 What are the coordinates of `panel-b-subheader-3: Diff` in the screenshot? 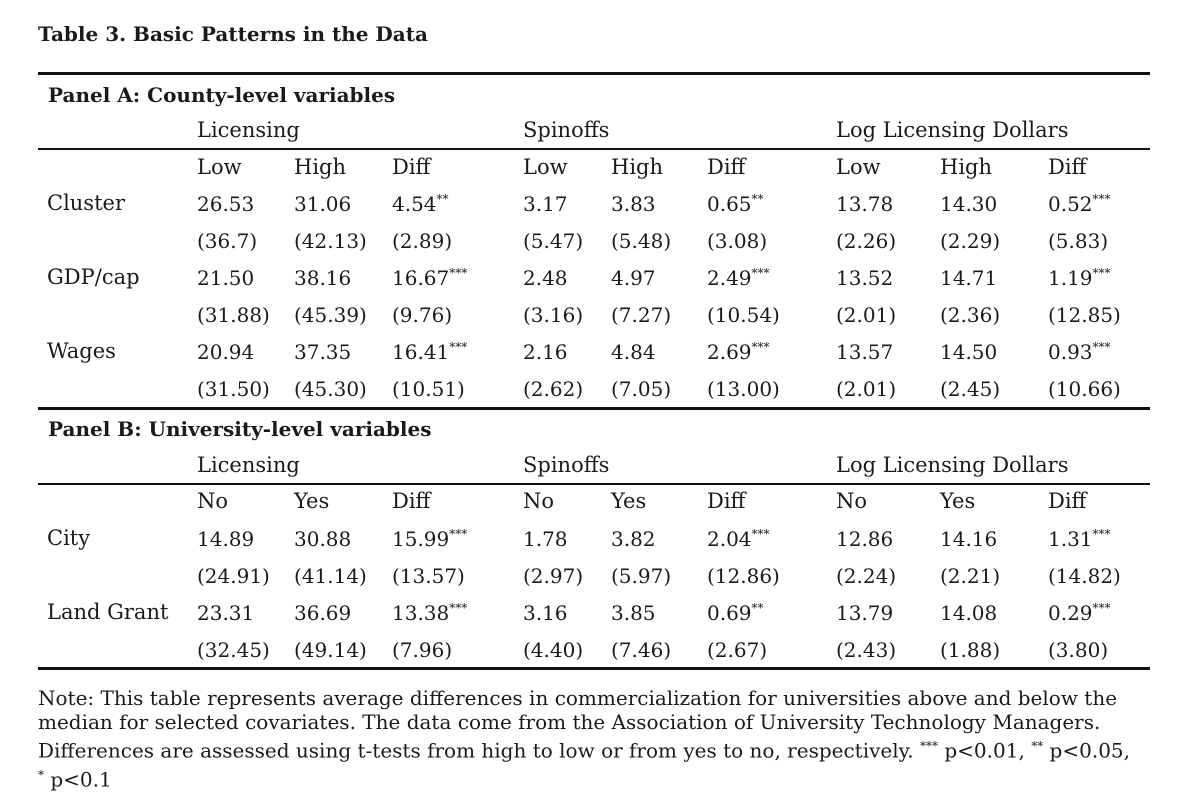 It's located at (411, 501).